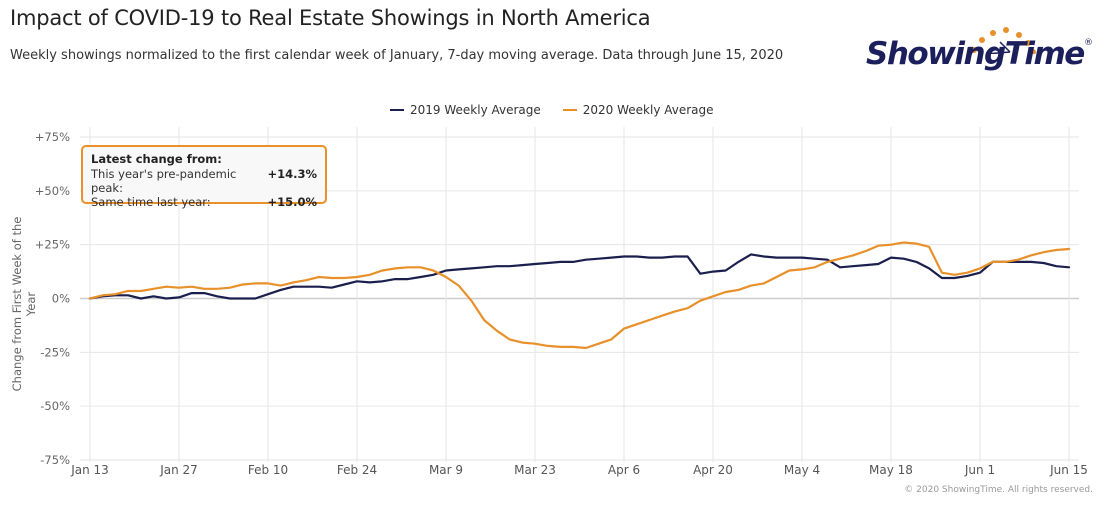  What do you see at coordinates (55, 460) in the screenshot?
I see `y-tick-label: -75%` at bounding box center [55, 460].